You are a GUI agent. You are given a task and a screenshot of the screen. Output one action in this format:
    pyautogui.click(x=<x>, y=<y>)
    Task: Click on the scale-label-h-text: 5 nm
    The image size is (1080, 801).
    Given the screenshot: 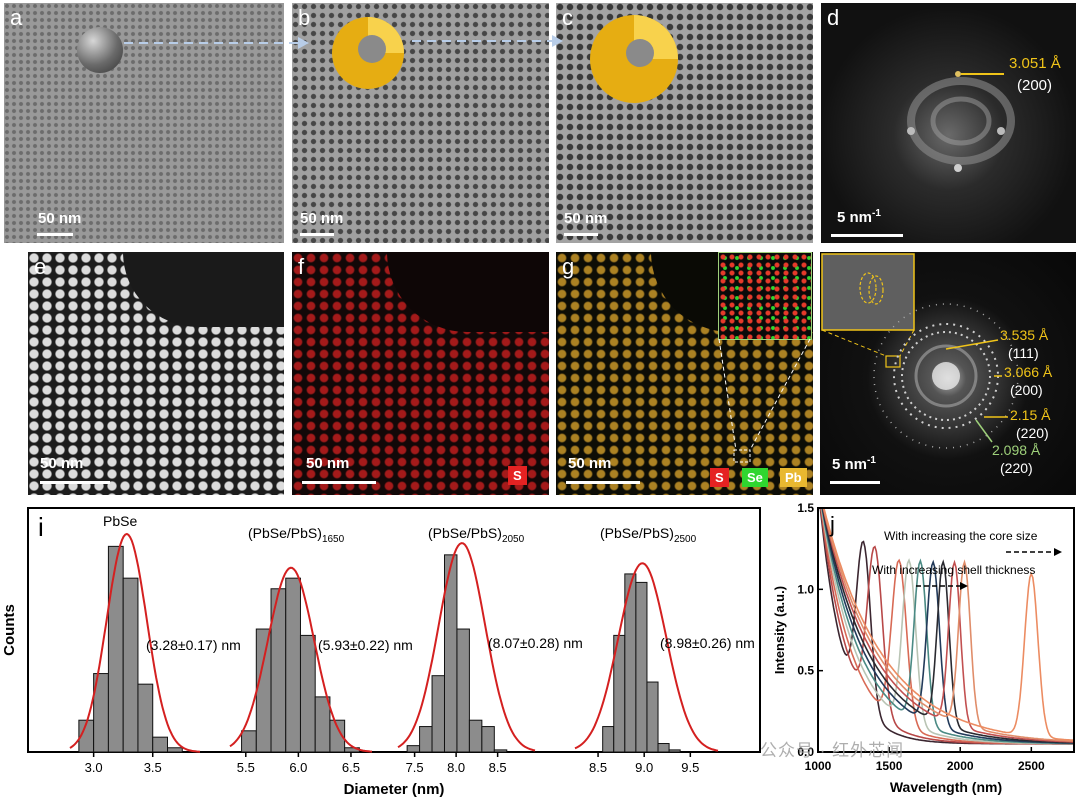 What is the action you would take?
    pyautogui.click(x=850, y=464)
    